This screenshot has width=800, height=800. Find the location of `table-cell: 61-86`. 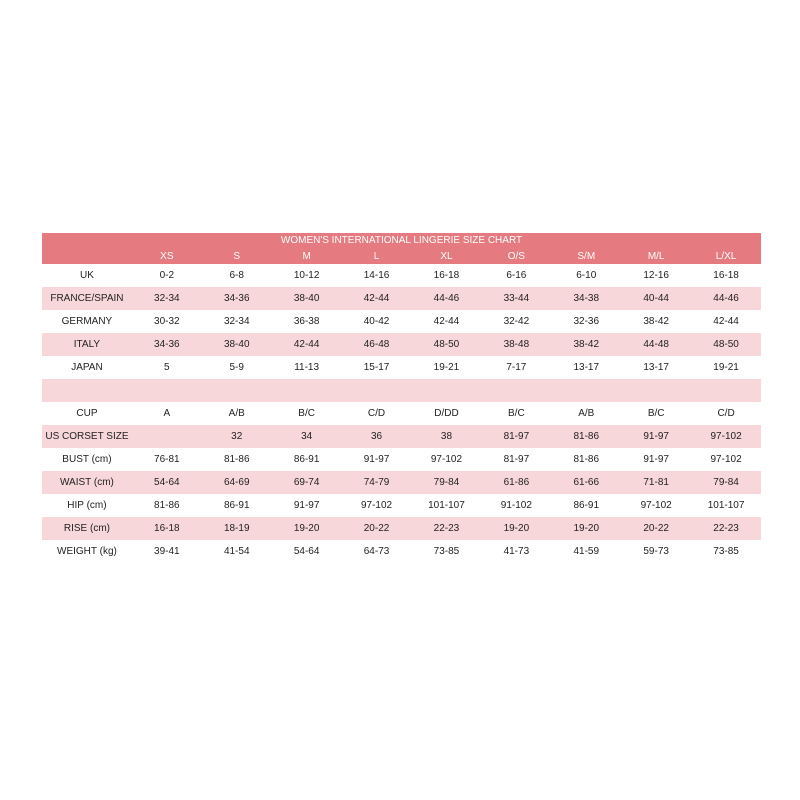

table-cell: 61-86 is located at coordinates (516, 482).